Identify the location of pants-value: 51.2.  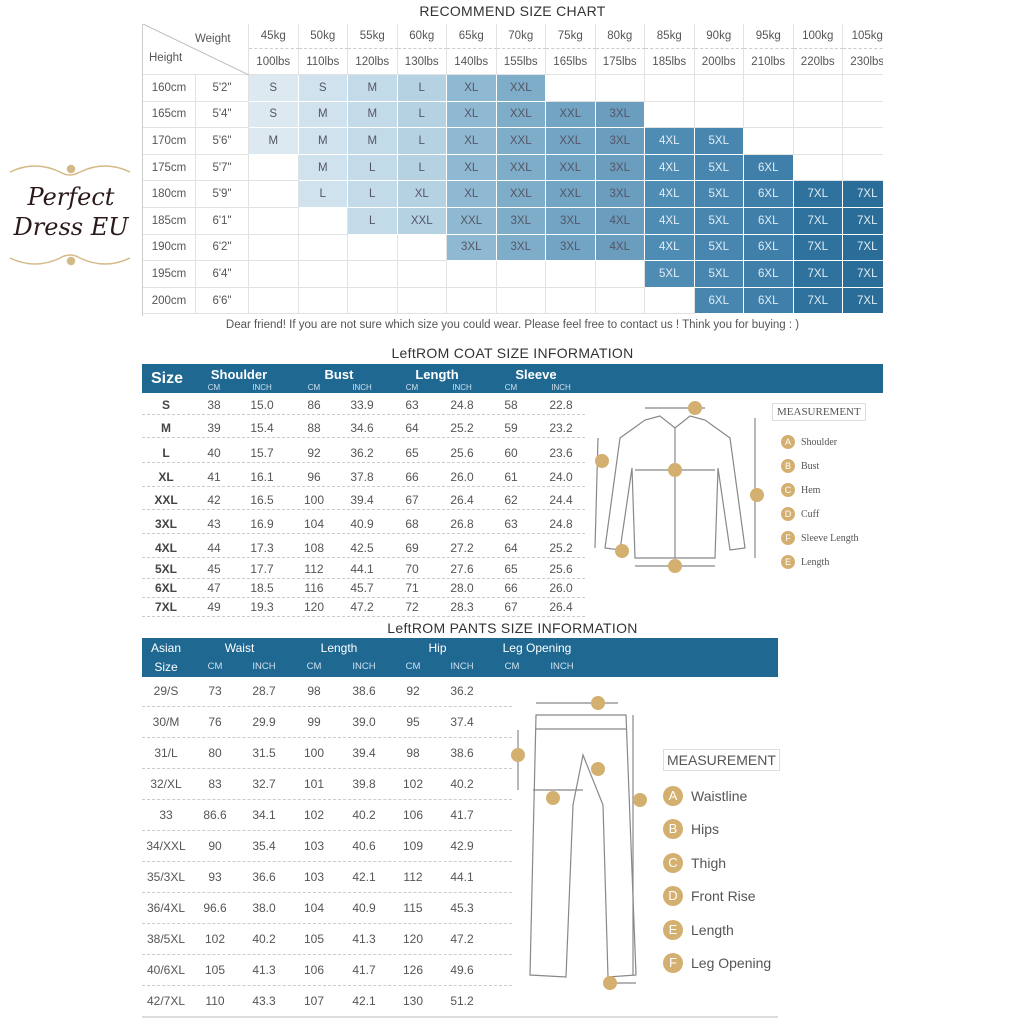
(462, 1001).